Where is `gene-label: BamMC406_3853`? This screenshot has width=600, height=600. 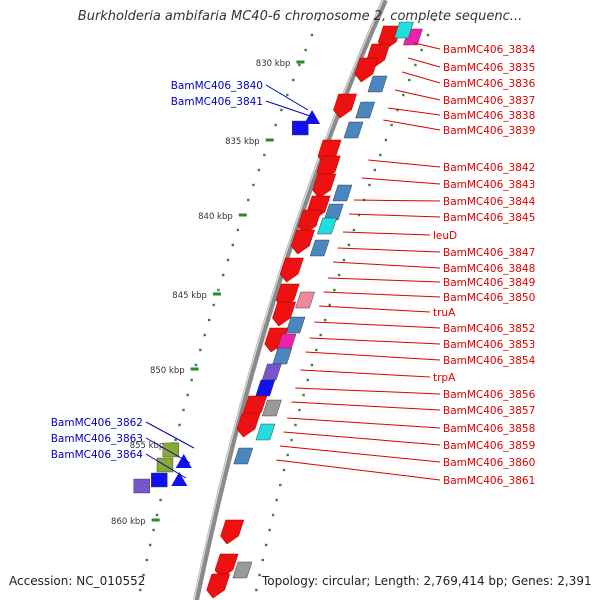
gene-label: BamMC406_3853 is located at coordinates (489, 345).